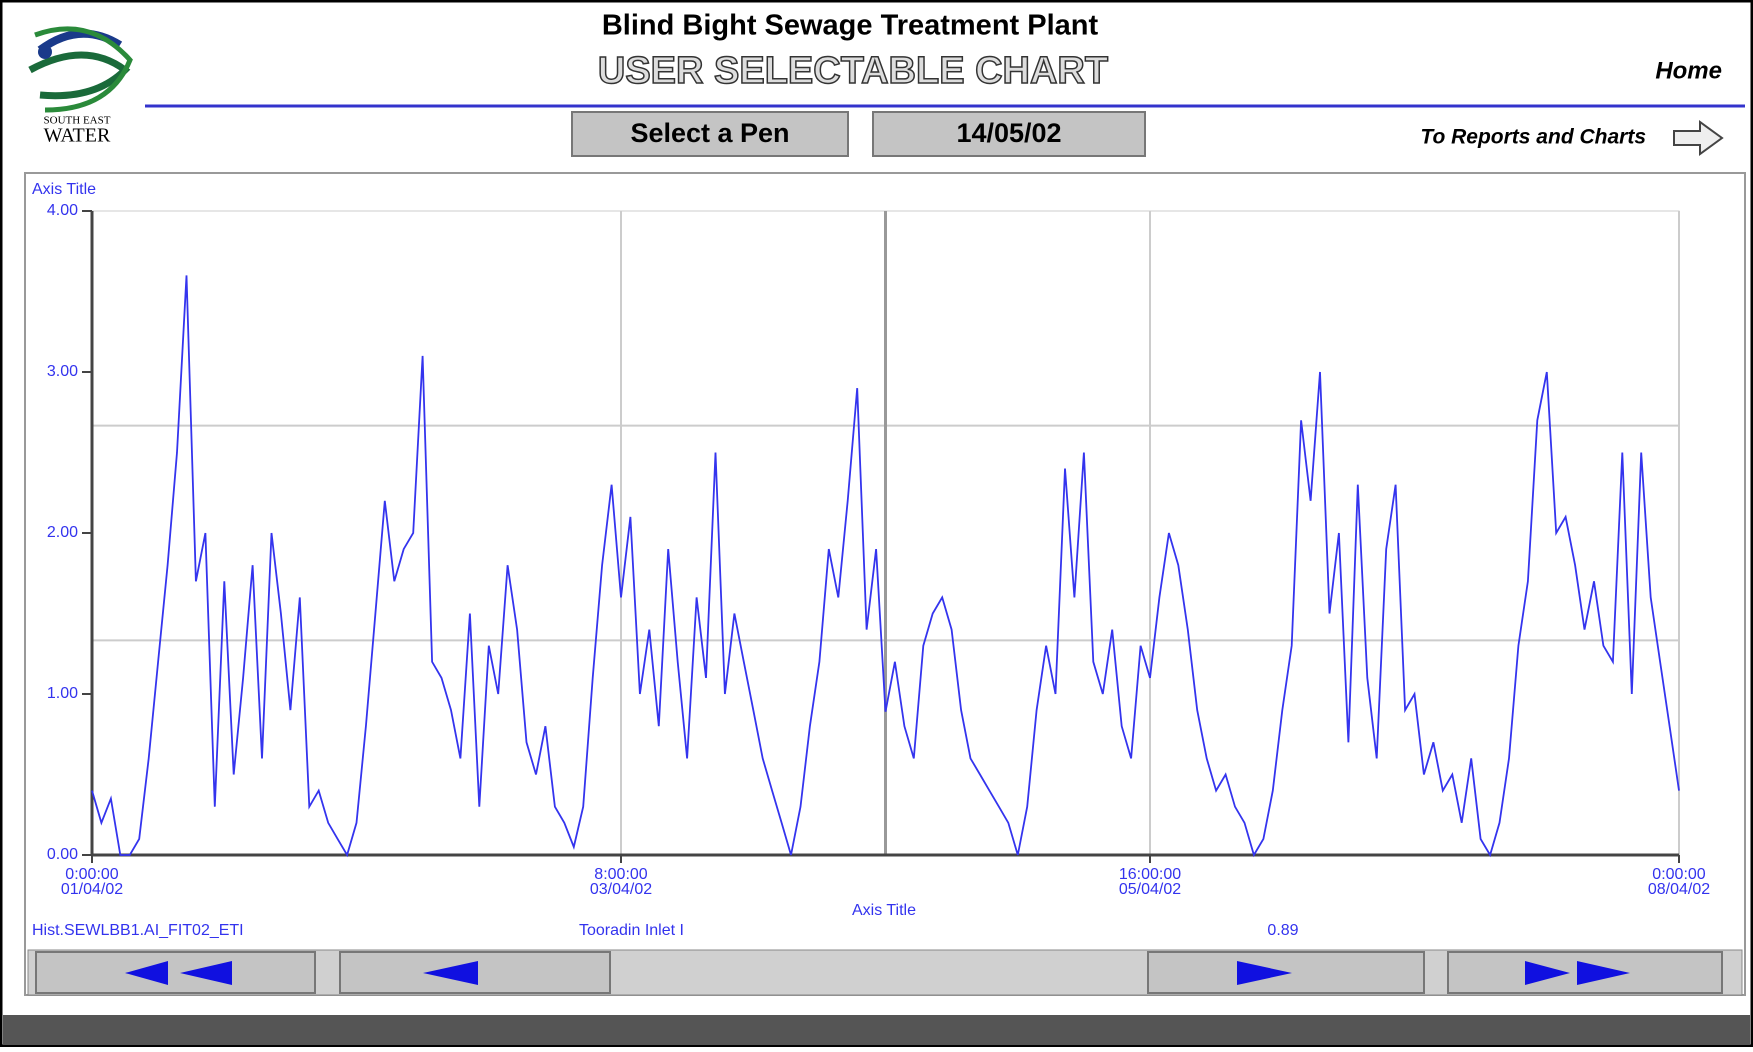 The height and width of the screenshot is (1052, 1753). What do you see at coordinates (138, 930) in the screenshot?
I see `pen-tag: Hist.SEWLBB1.AI_FIT02_ETI` at bounding box center [138, 930].